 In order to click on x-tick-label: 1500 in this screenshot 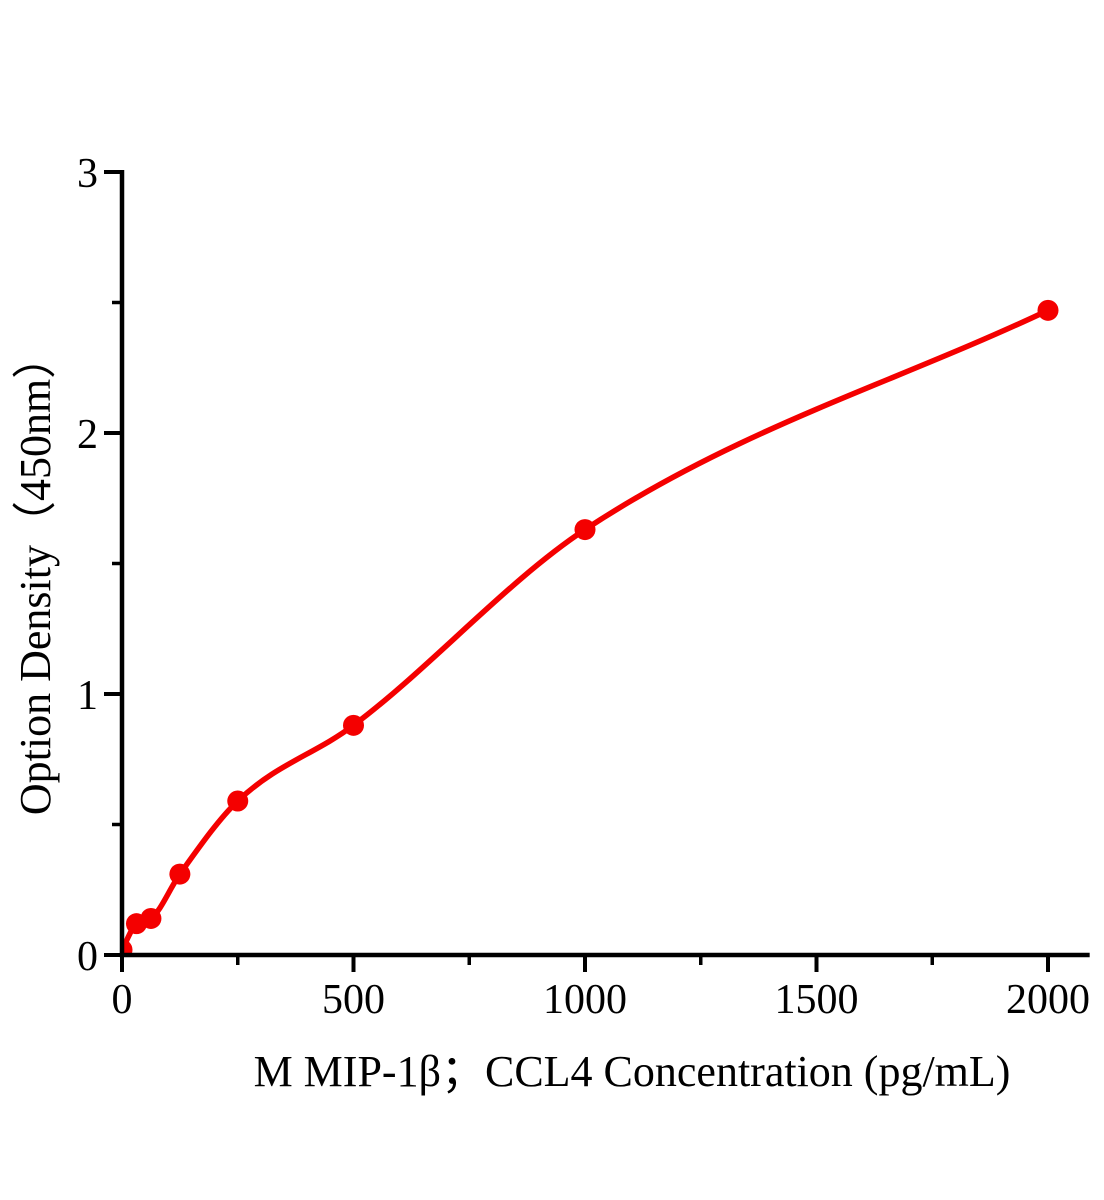, I will do `click(817, 1000)`.